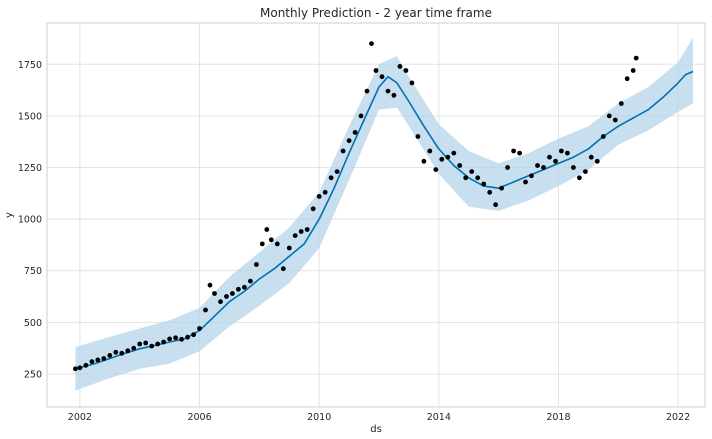 This screenshot has width=712, height=439. What do you see at coordinates (33, 374) in the screenshot?
I see `y-tick-label: 250` at bounding box center [33, 374].